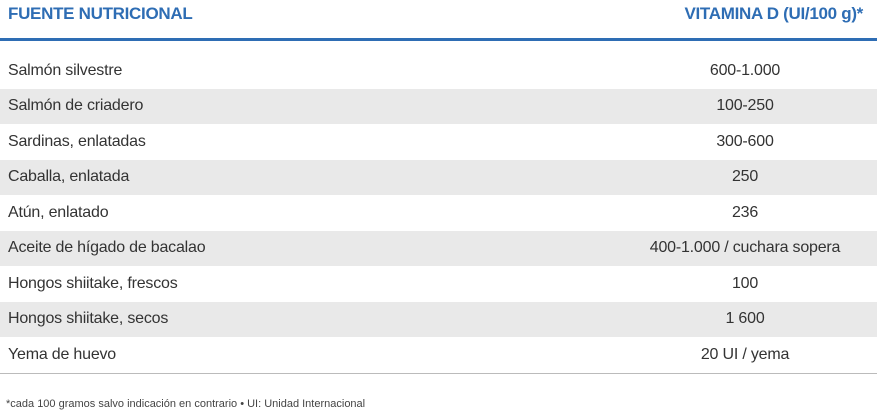  What do you see at coordinates (773, 13) in the screenshot?
I see `header-cell: VITAMINA D (UI/100 g)*` at bounding box center [773, 13].